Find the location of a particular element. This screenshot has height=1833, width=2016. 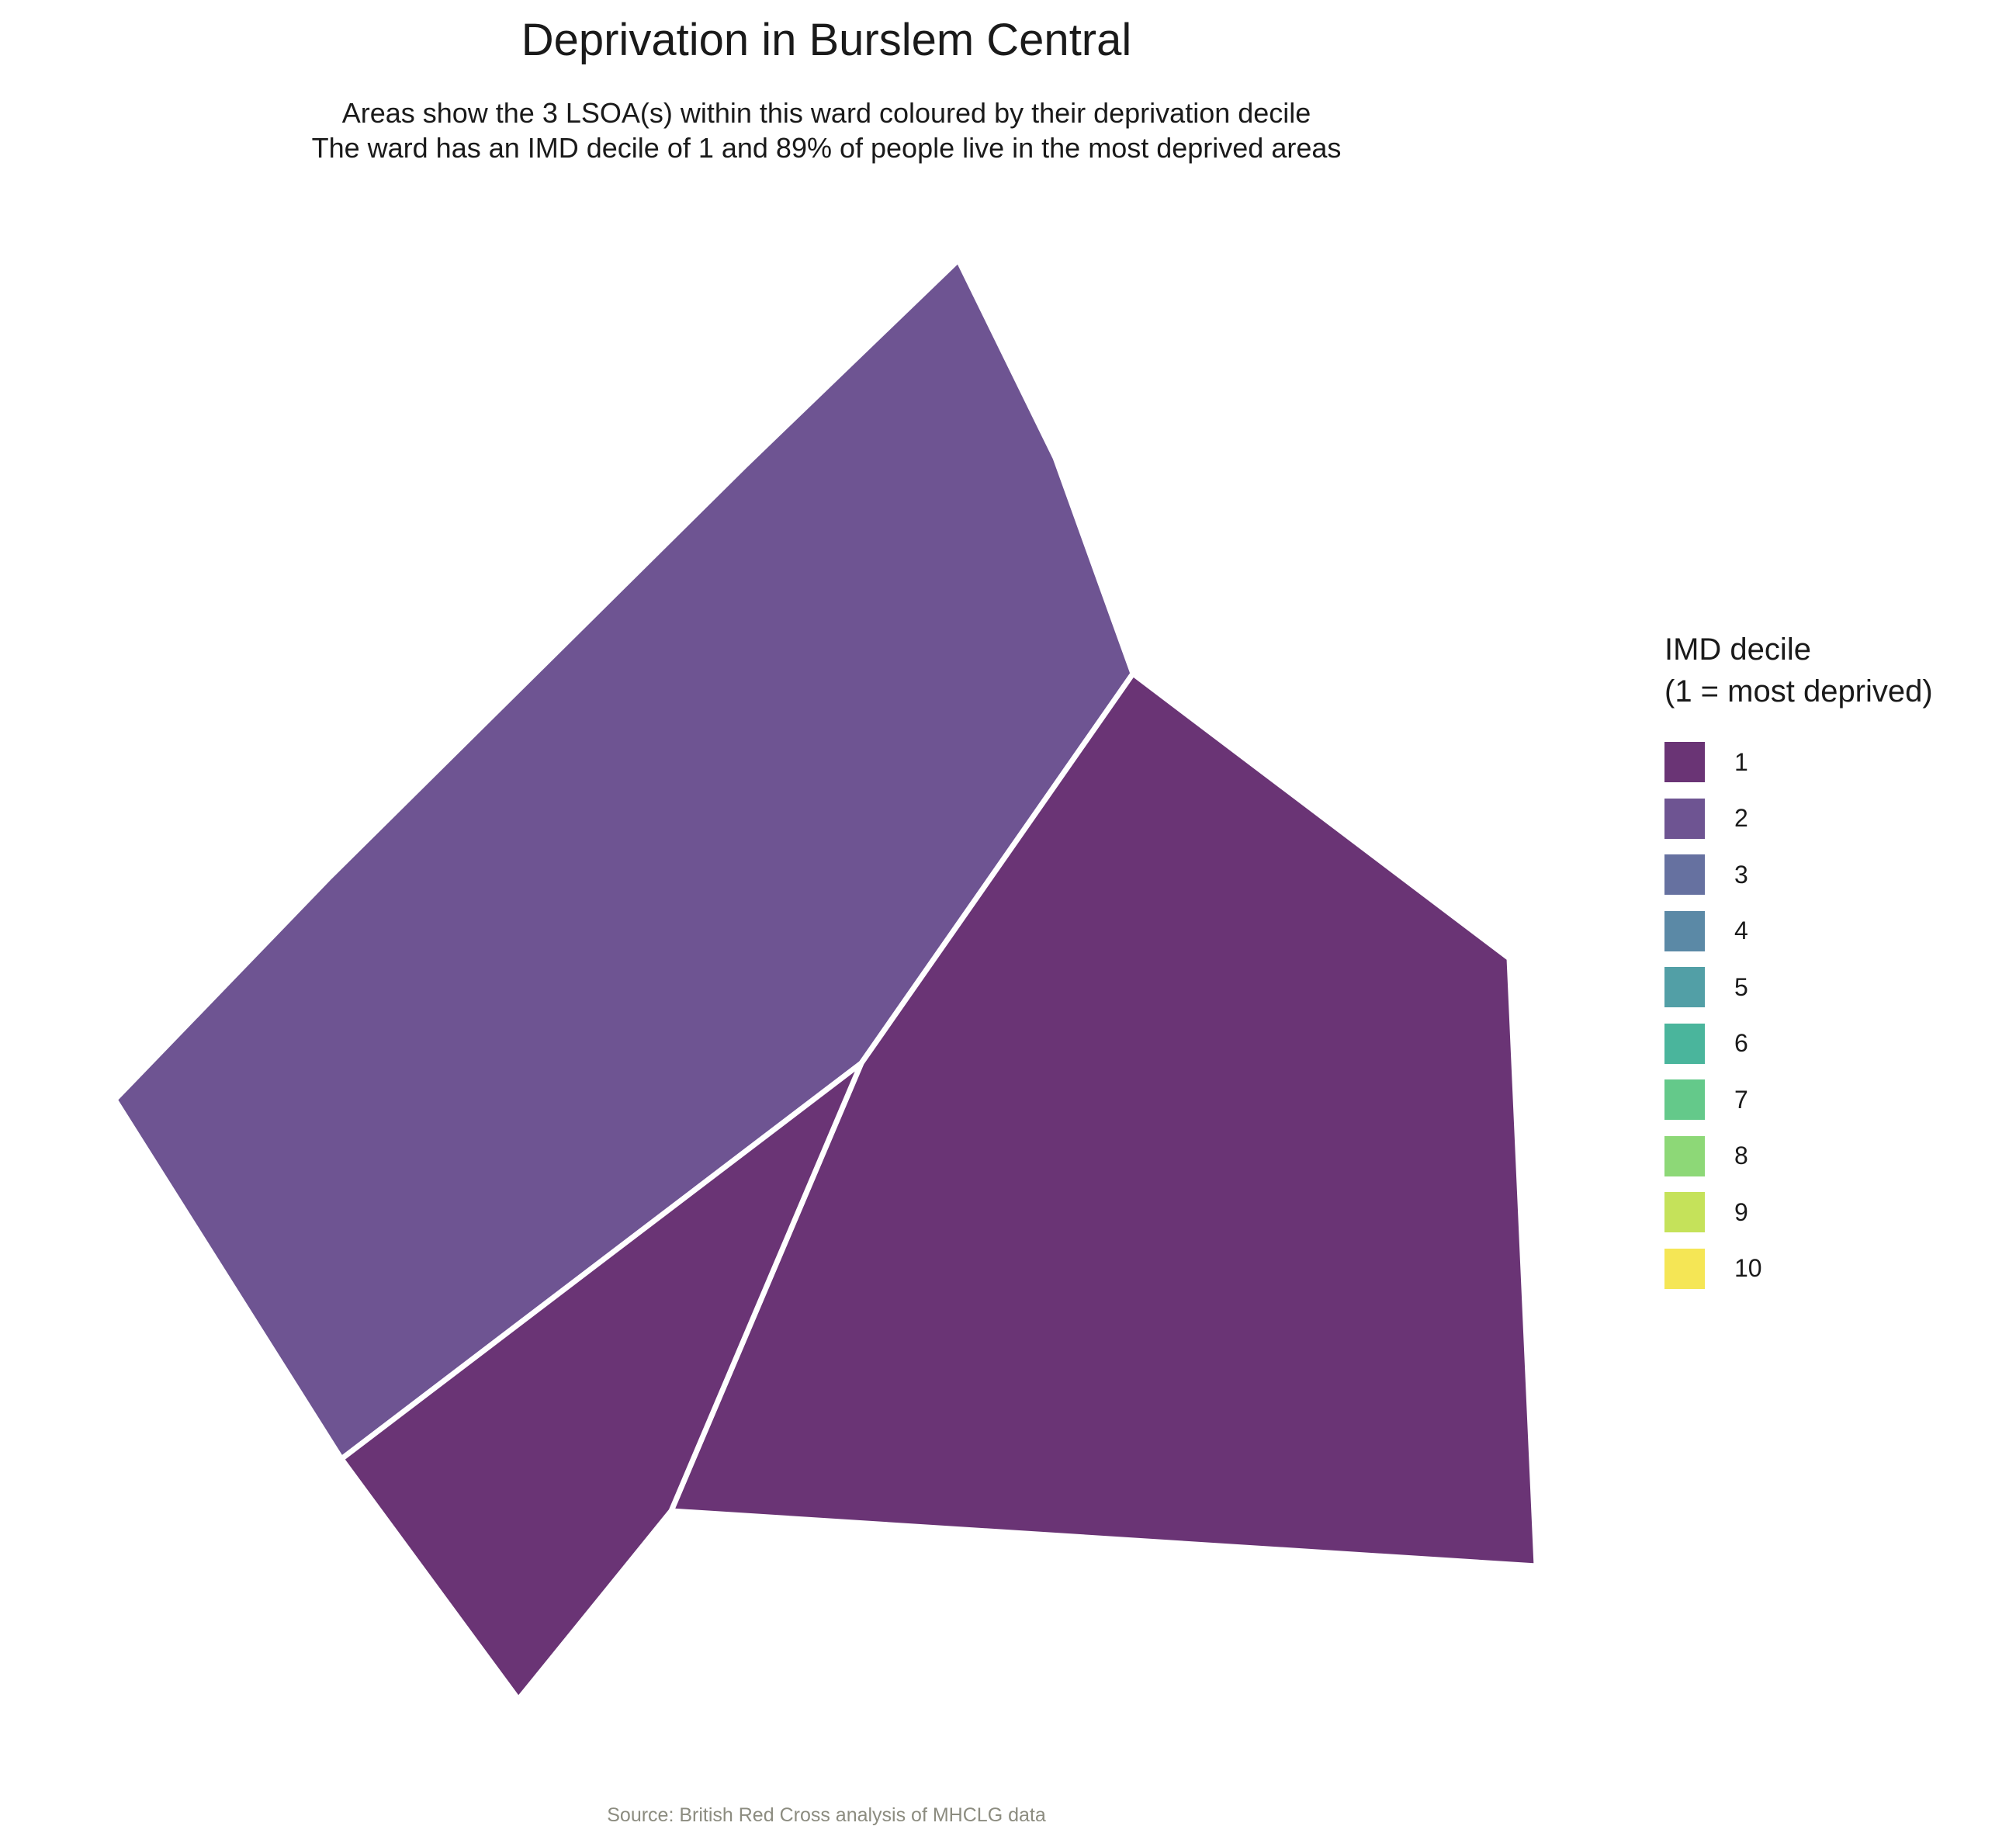

legend-label: 6 is located at coordinates (1741, 1043).